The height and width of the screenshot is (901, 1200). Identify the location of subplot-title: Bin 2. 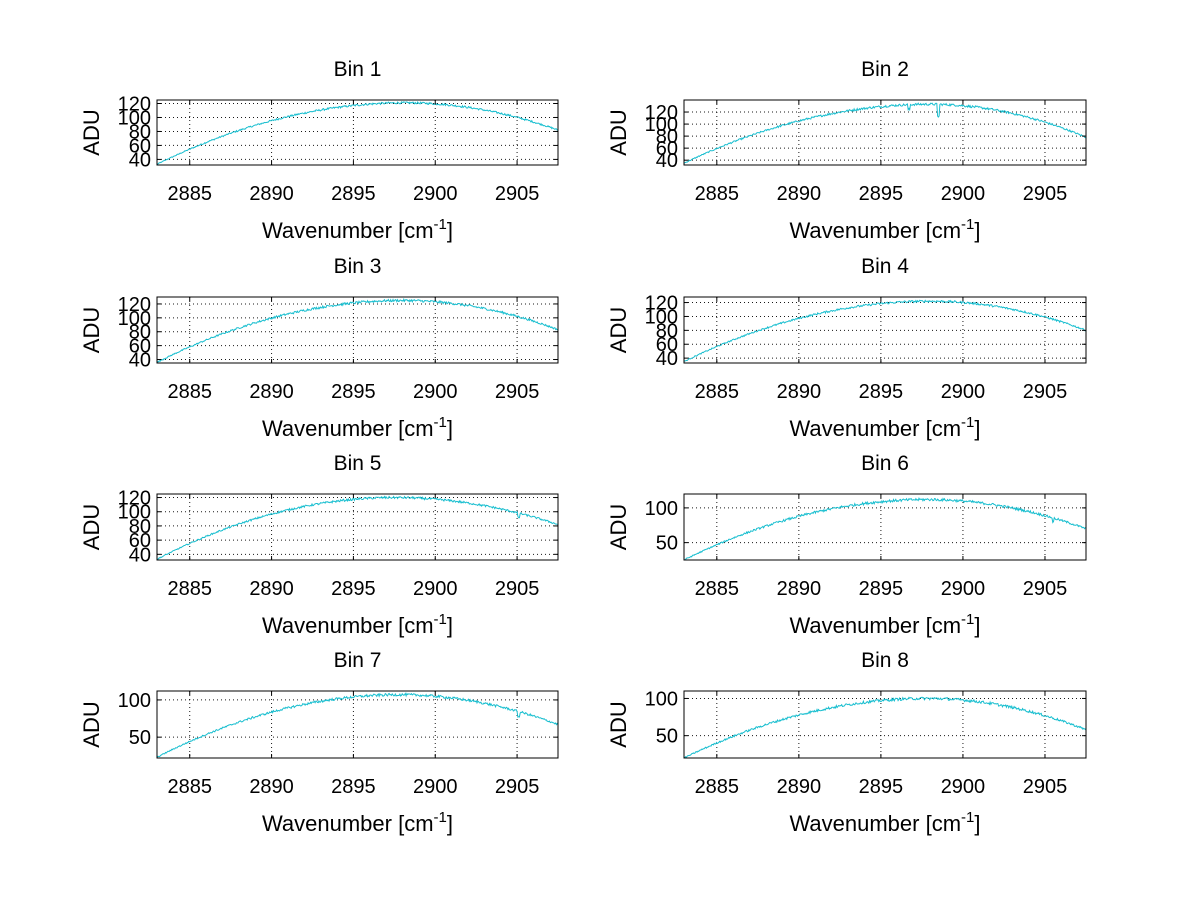
(885, 69).